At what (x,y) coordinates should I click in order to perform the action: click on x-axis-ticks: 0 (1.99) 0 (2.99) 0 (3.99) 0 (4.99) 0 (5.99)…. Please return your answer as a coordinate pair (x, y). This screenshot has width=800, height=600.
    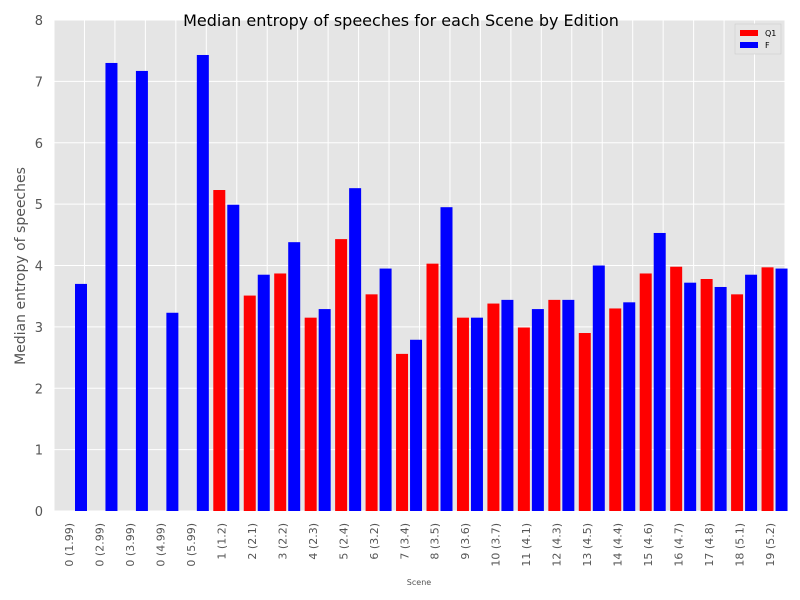
    Looking at the image, I should click on (420, 545).